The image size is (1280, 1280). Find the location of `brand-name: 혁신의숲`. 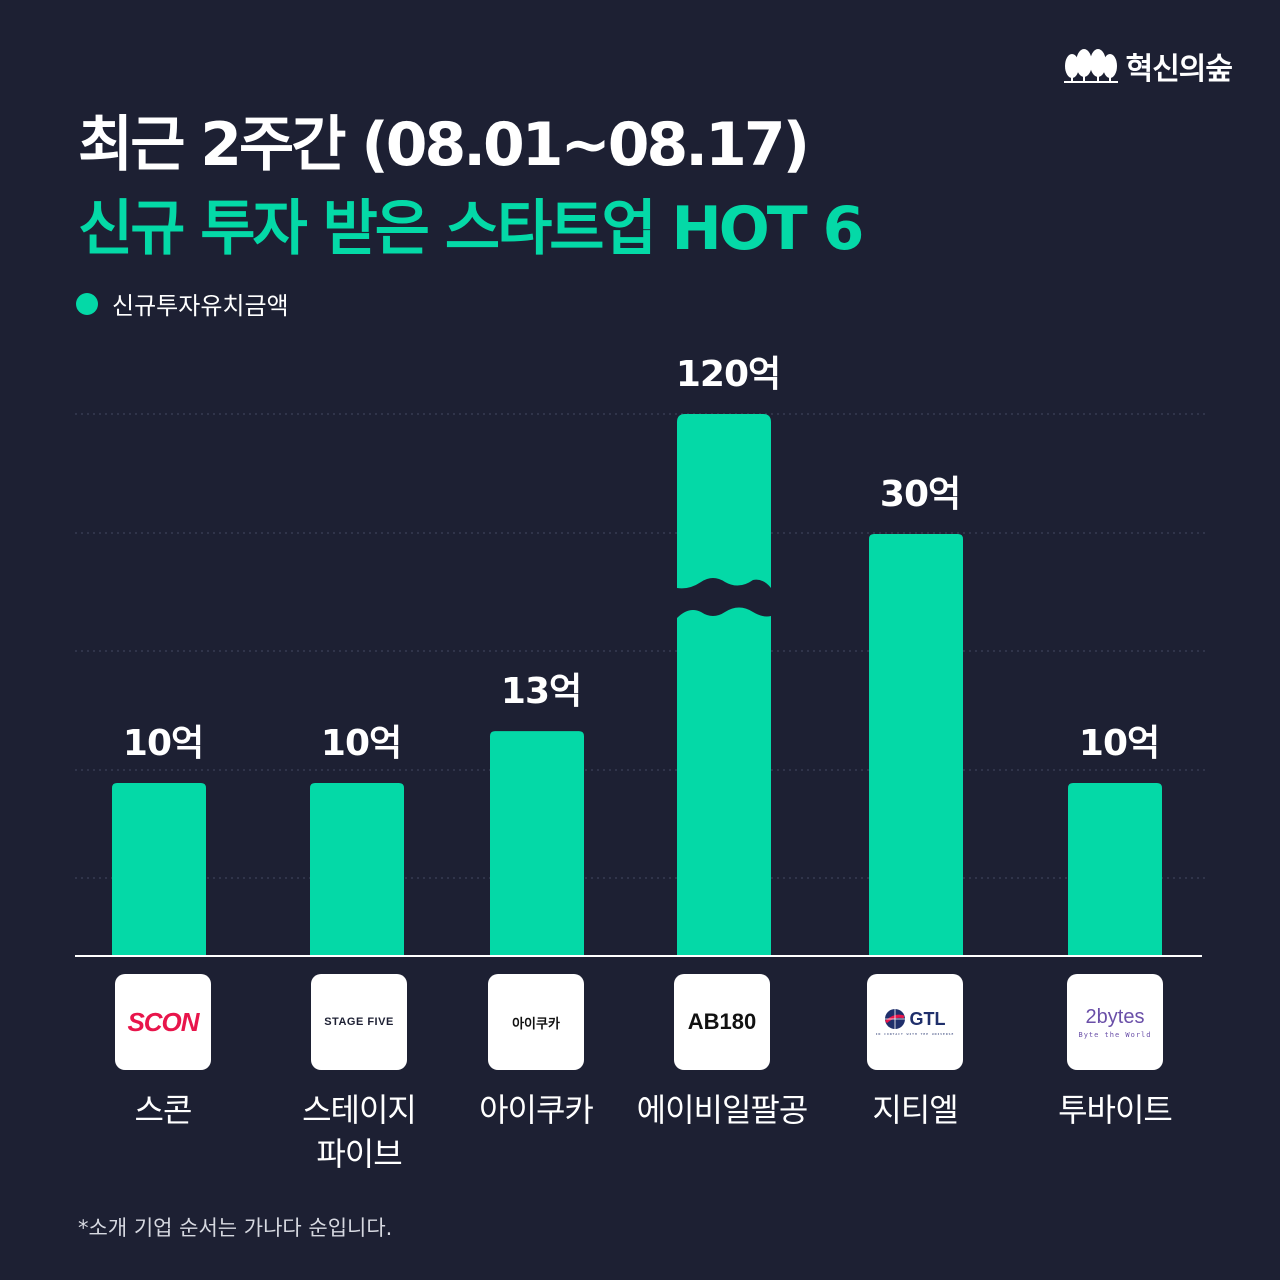

brand-name: 혁신의숲 is located at coordinates (1179, 69).